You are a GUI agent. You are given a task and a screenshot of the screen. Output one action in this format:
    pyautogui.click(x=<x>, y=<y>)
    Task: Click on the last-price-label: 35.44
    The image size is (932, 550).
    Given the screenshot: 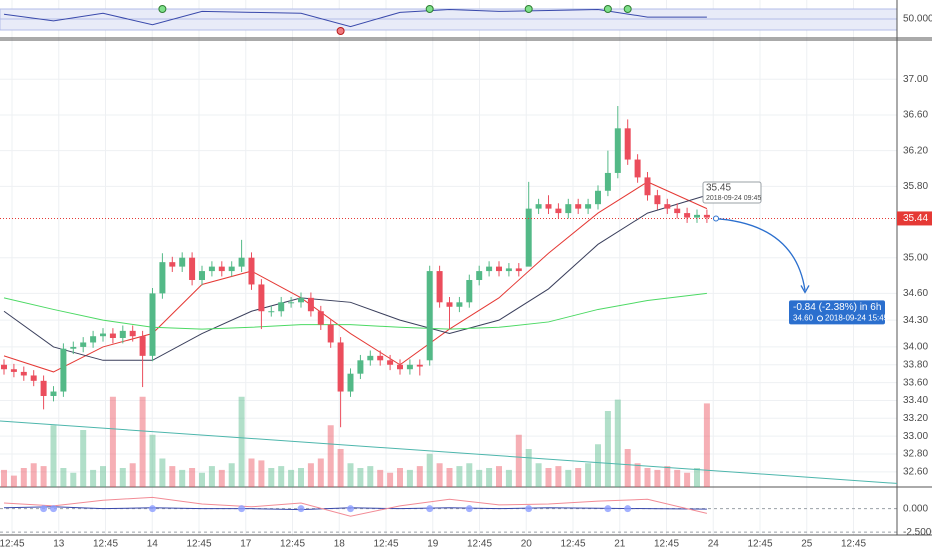 What is the action you would take?
    pyautogui.click(x=915, y=218)
    